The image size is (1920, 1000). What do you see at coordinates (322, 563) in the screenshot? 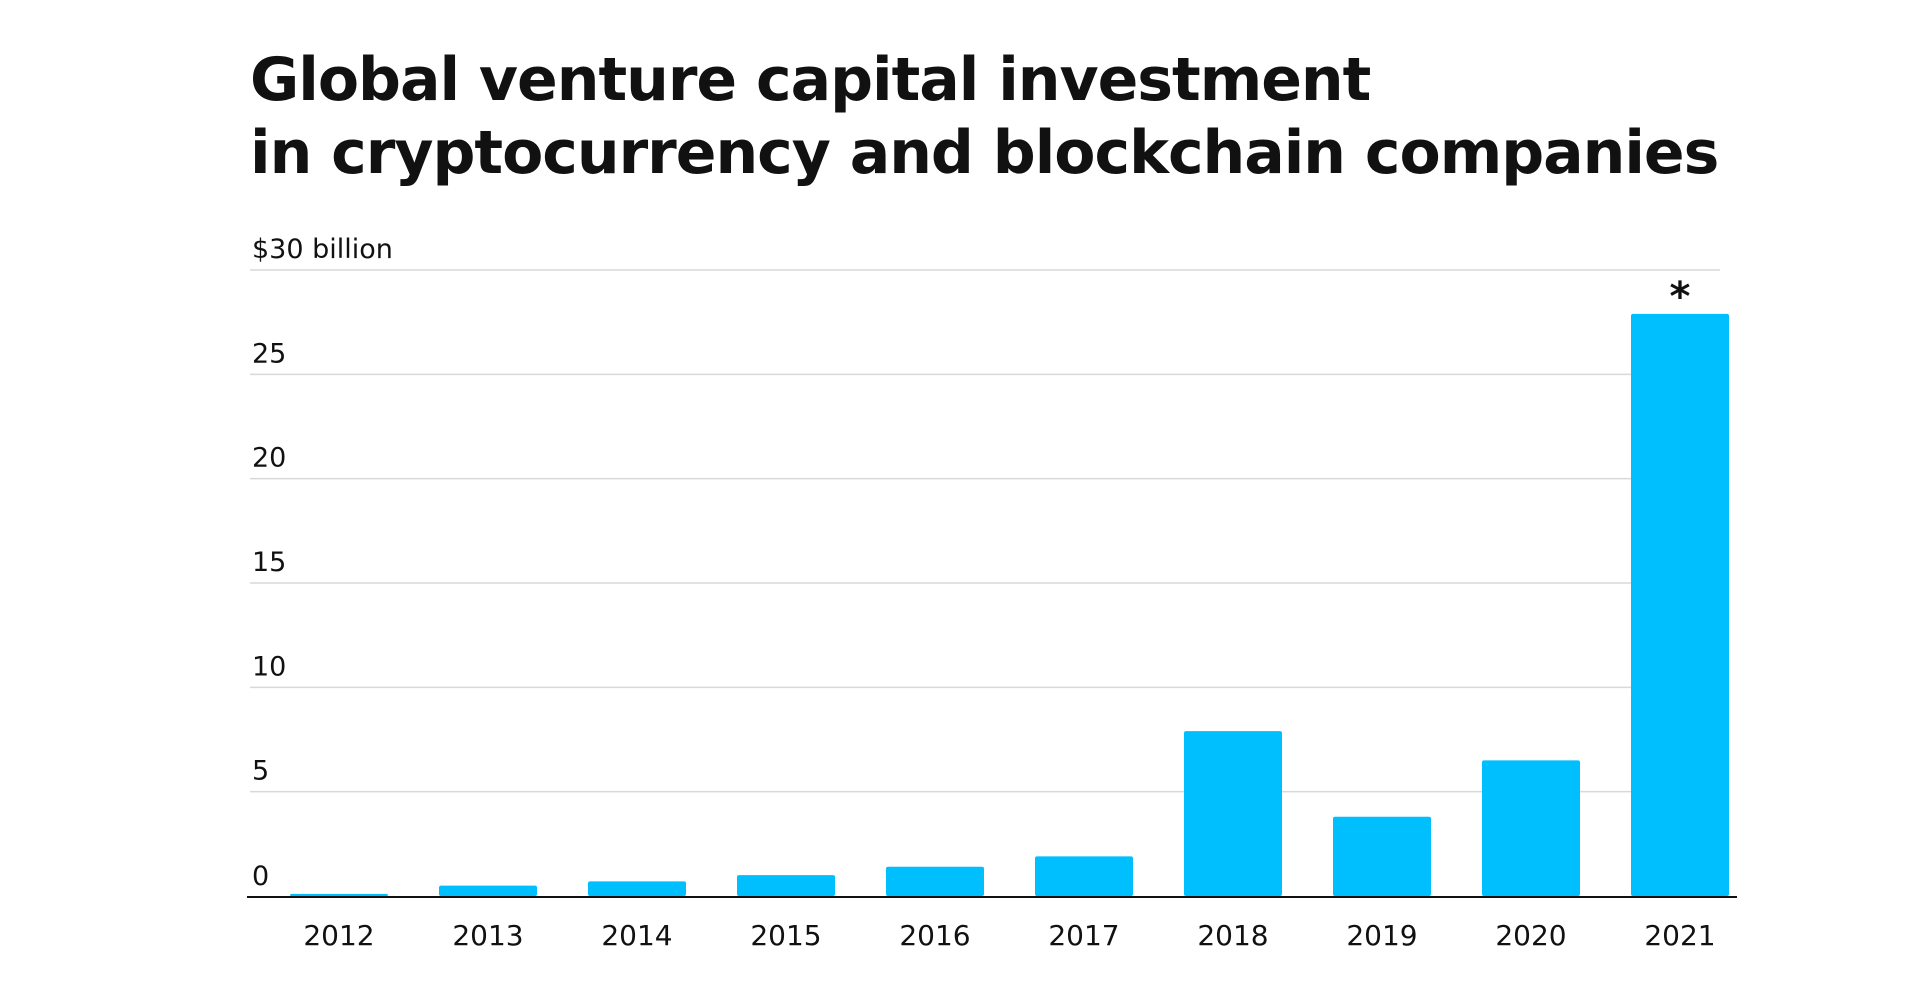
I see `y-axis-tick-labels: 0 5 10 15 20 25 $30 billion` at bounding box center [322, 563].